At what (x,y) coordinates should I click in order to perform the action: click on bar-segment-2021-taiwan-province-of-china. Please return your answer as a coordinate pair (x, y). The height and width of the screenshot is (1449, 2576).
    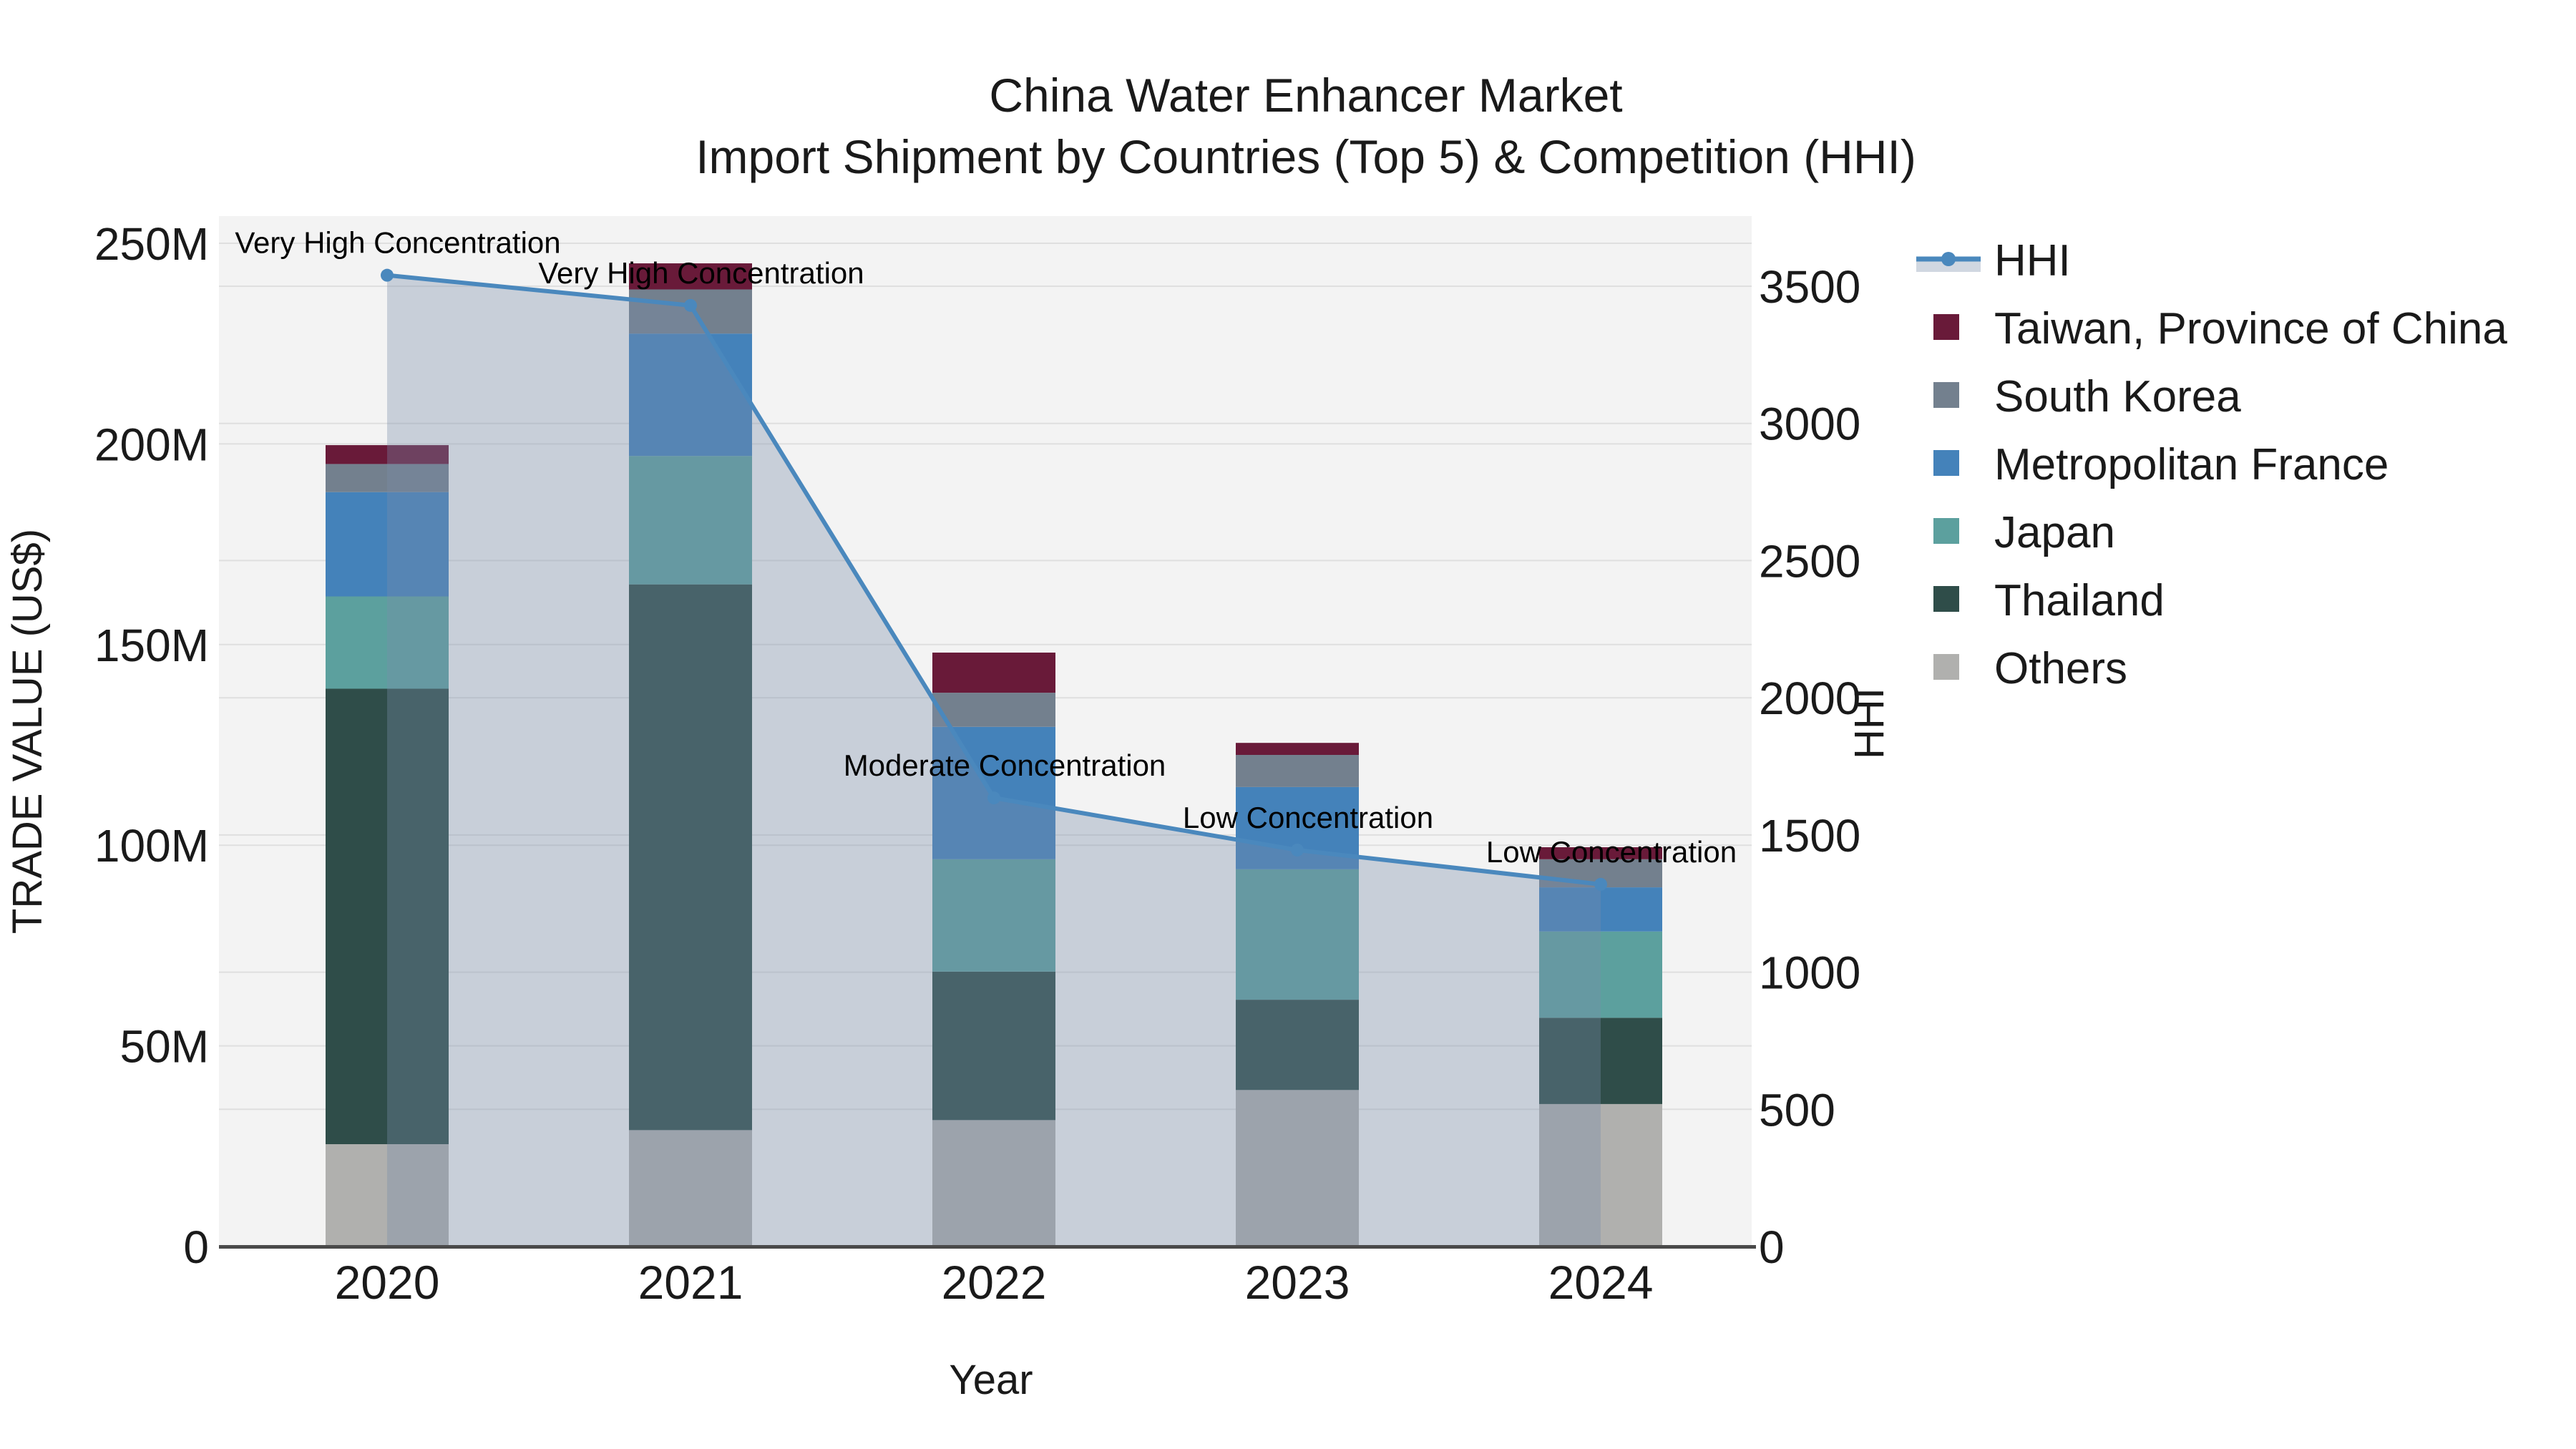
    Looking at the image, I should click on (690, 276).